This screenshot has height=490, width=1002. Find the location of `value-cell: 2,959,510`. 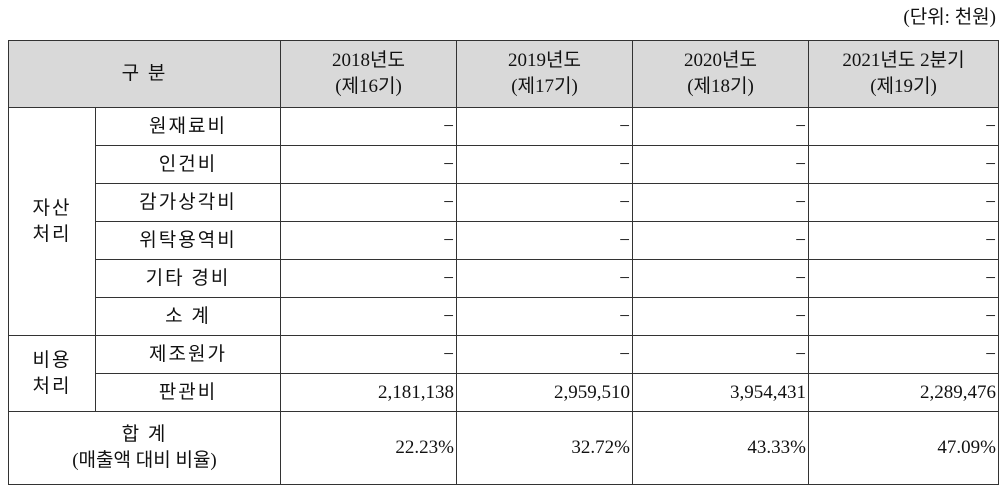

value-cell: 2,959,510 is located at coordinates (544, 392).